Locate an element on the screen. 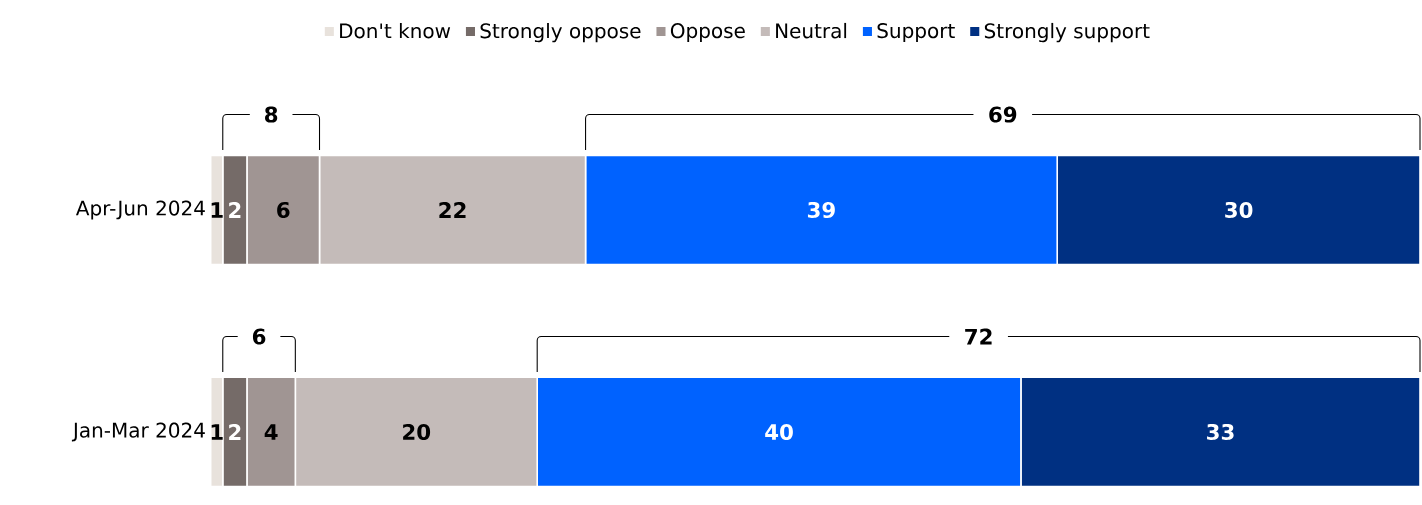  data-label: 39 is located at coordinates (821, 209).